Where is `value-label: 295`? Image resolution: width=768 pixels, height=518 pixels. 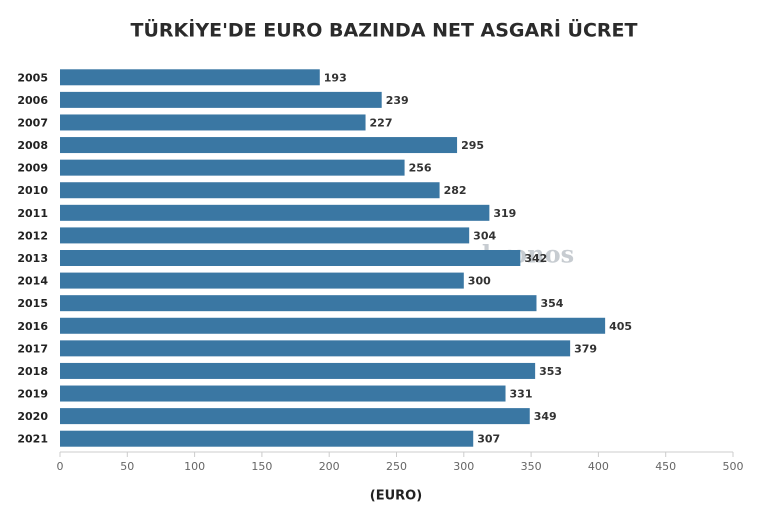 value-label: 295 is located at coordinates (472, 145).